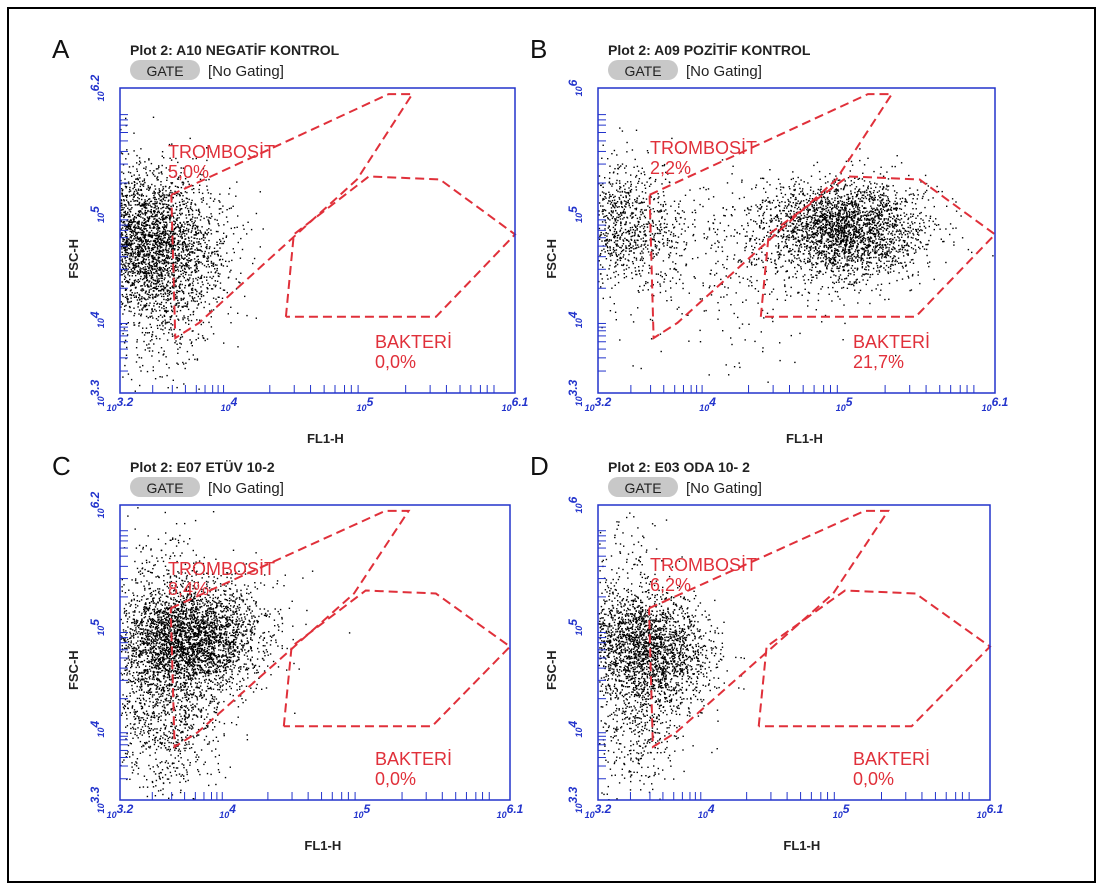 This screenshot has height=883, width=1103. Describe the element at coordinates (520, 402) in the screenshot. I see `tick-exponent: 6.1` at that location.